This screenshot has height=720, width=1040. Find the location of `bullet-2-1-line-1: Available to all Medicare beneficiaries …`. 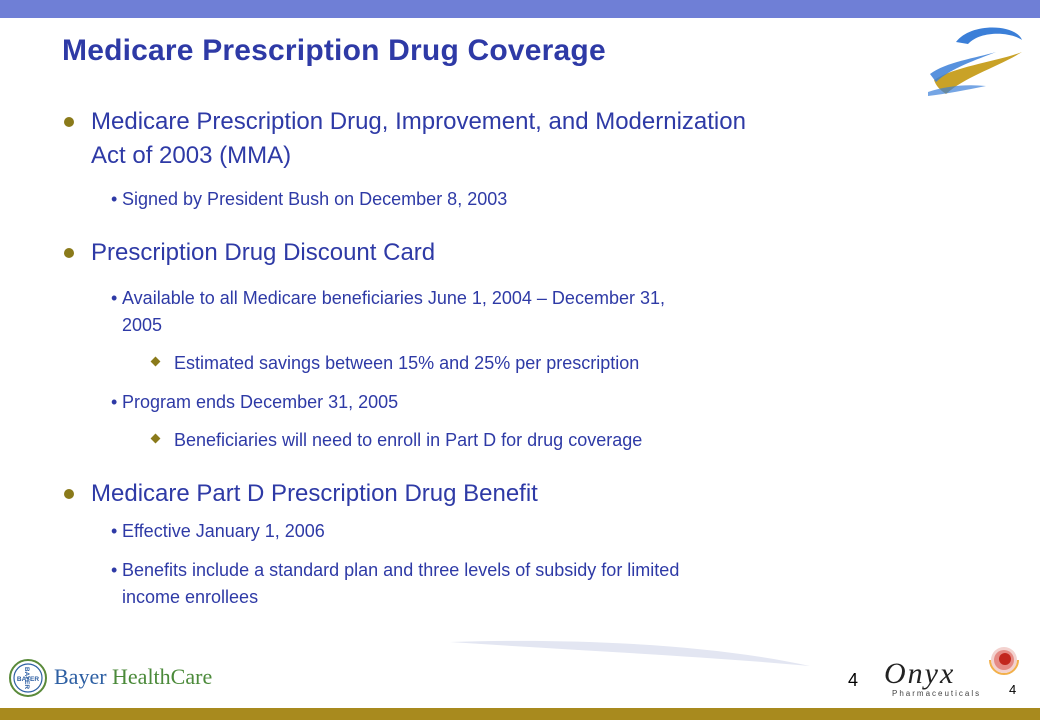

bullet-2-1-line-1: Available to all Medicare beneficiaries … is located at coordinates (393, 298).